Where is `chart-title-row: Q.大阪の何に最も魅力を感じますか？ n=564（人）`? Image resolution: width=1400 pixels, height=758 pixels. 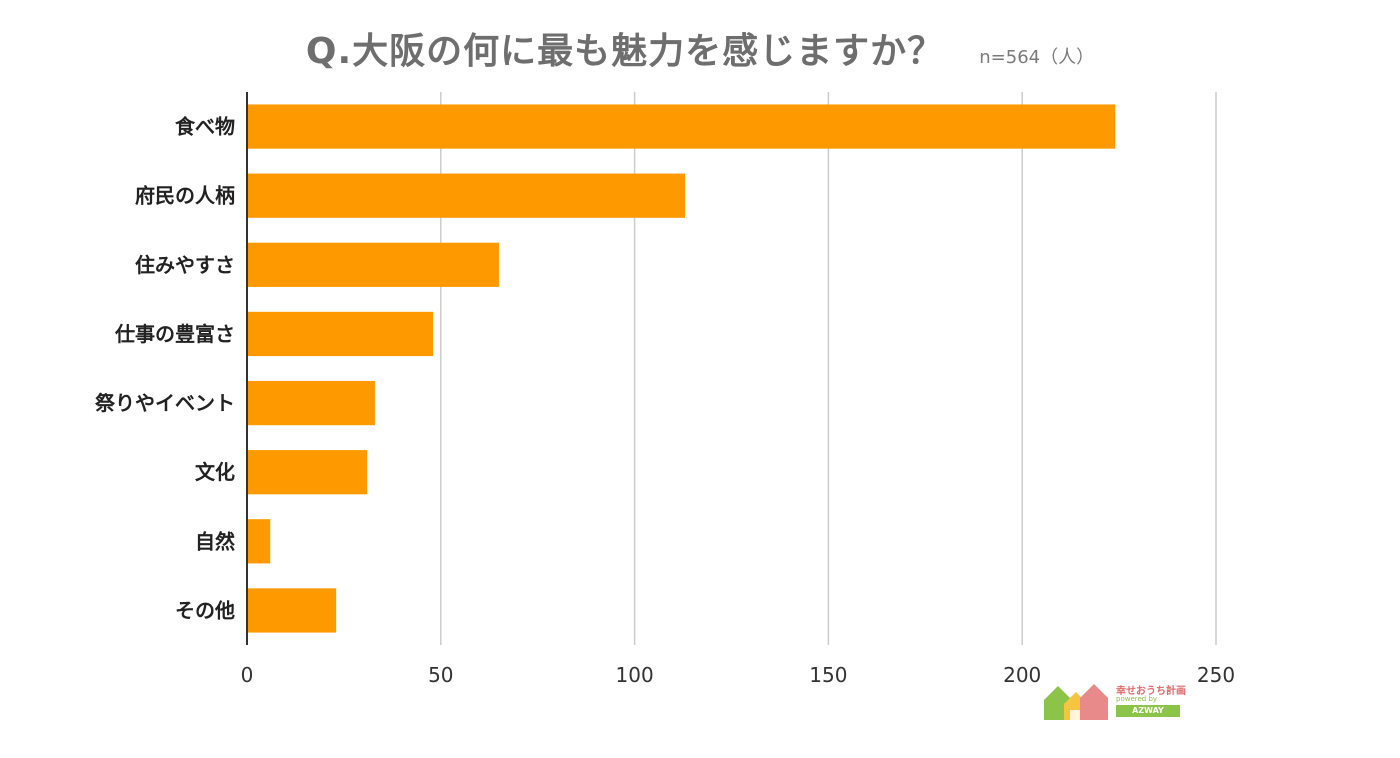 chart-title-row: Q.大阪の何に最も魅力を感じますか？ n=564（人） is located at coordinates (700, 48).